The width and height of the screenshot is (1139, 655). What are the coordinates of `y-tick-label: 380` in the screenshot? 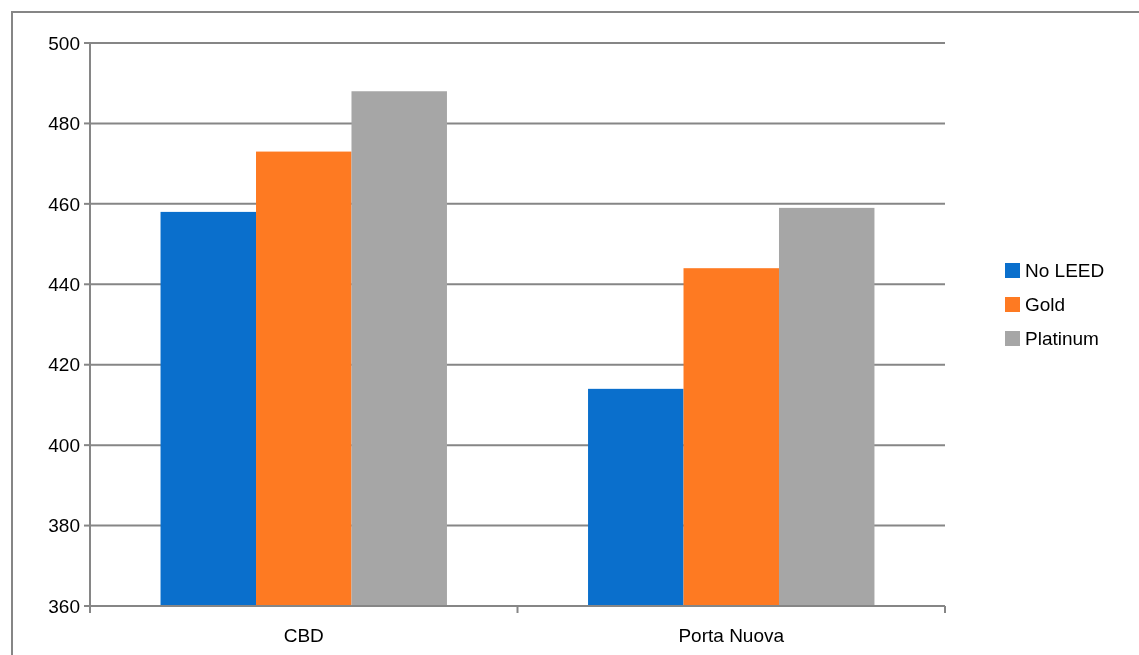 It's located at (64, 526).